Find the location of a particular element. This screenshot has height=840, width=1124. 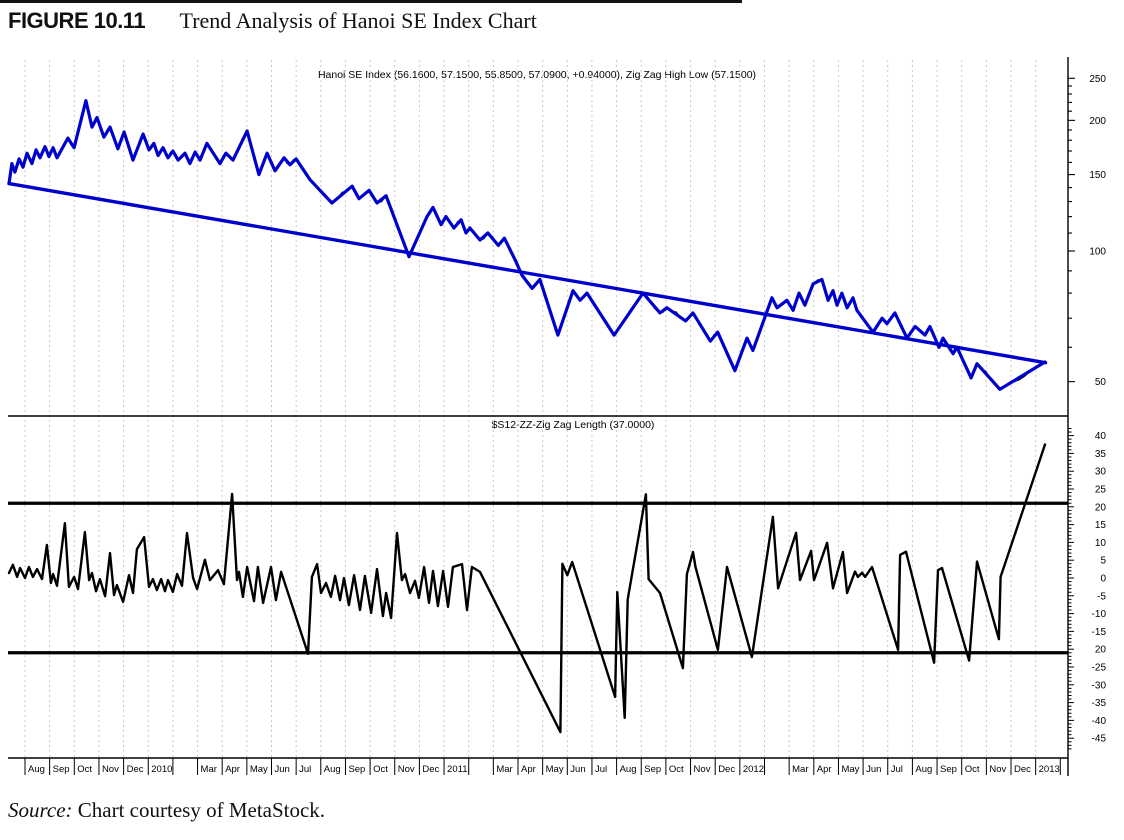

oscillator-axis-label: 25 is located at coordinates (1101, 490).